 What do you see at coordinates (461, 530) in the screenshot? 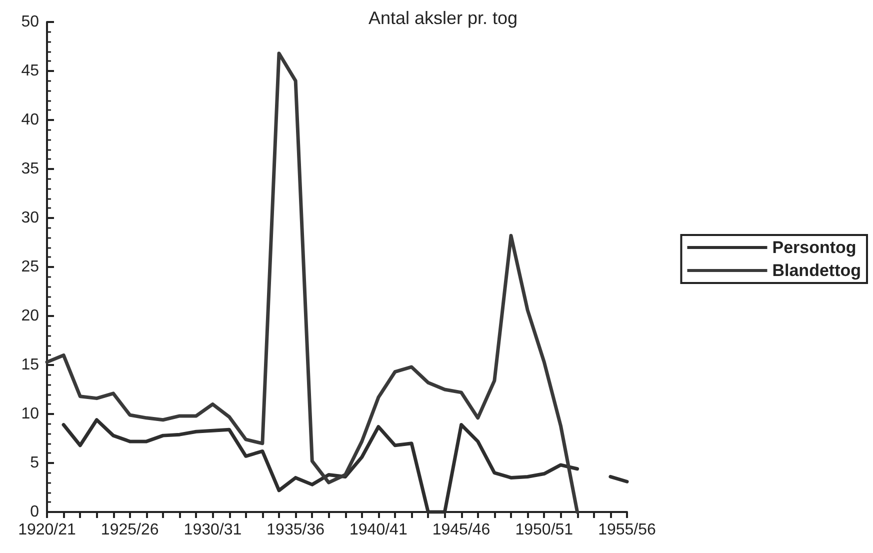
I see `x-tick-label: 1945/46` at bounding box center [461, 530].